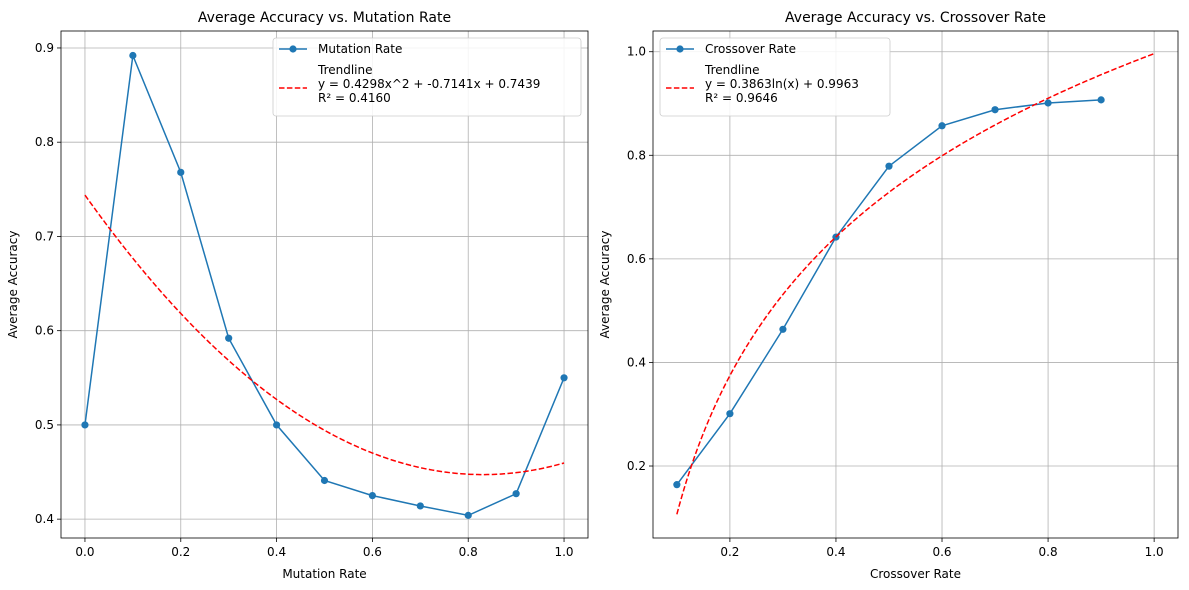 The height and width of the screenshot is (590, 1189). What do you see at coordinates (741, 98) in the screenshot?
I see `legend-label: R² = 0.9646` at bounding box center [741, 98].